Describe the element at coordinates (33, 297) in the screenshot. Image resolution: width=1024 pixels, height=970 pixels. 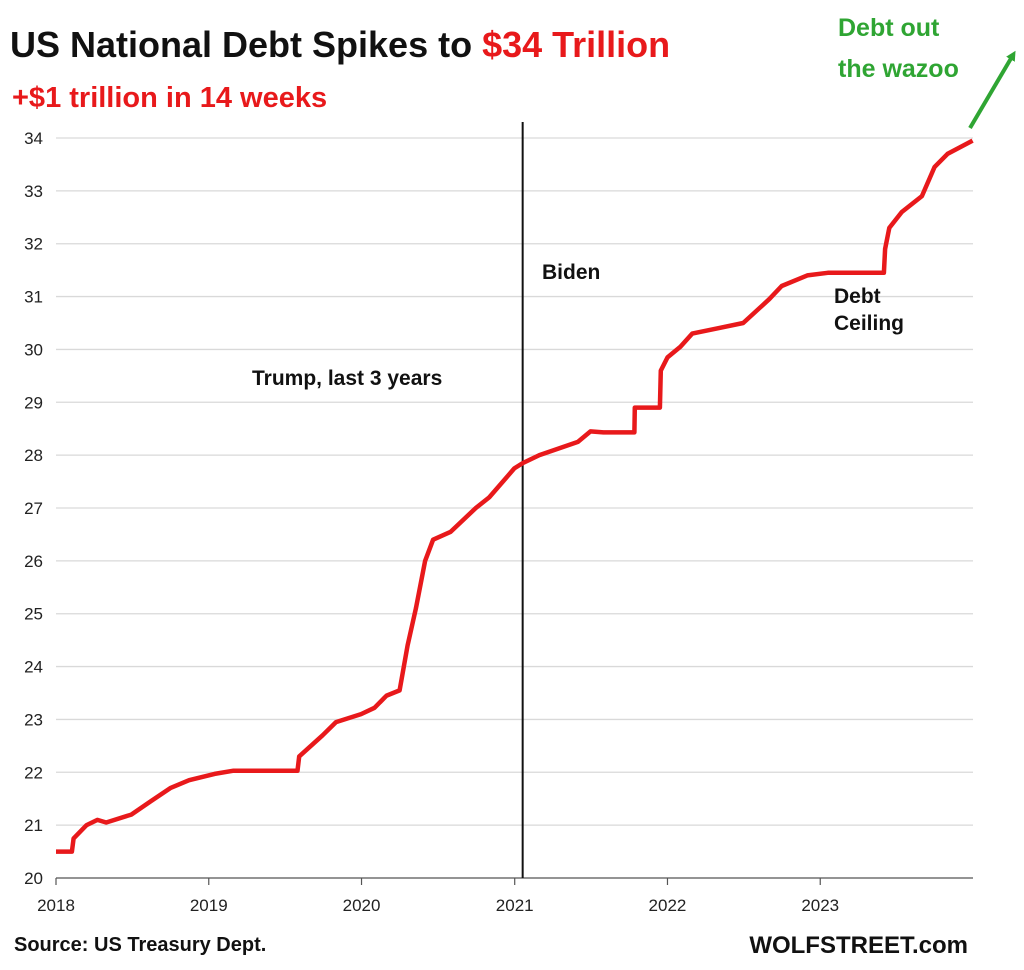
I see `y-tick-label: 31` at that location.